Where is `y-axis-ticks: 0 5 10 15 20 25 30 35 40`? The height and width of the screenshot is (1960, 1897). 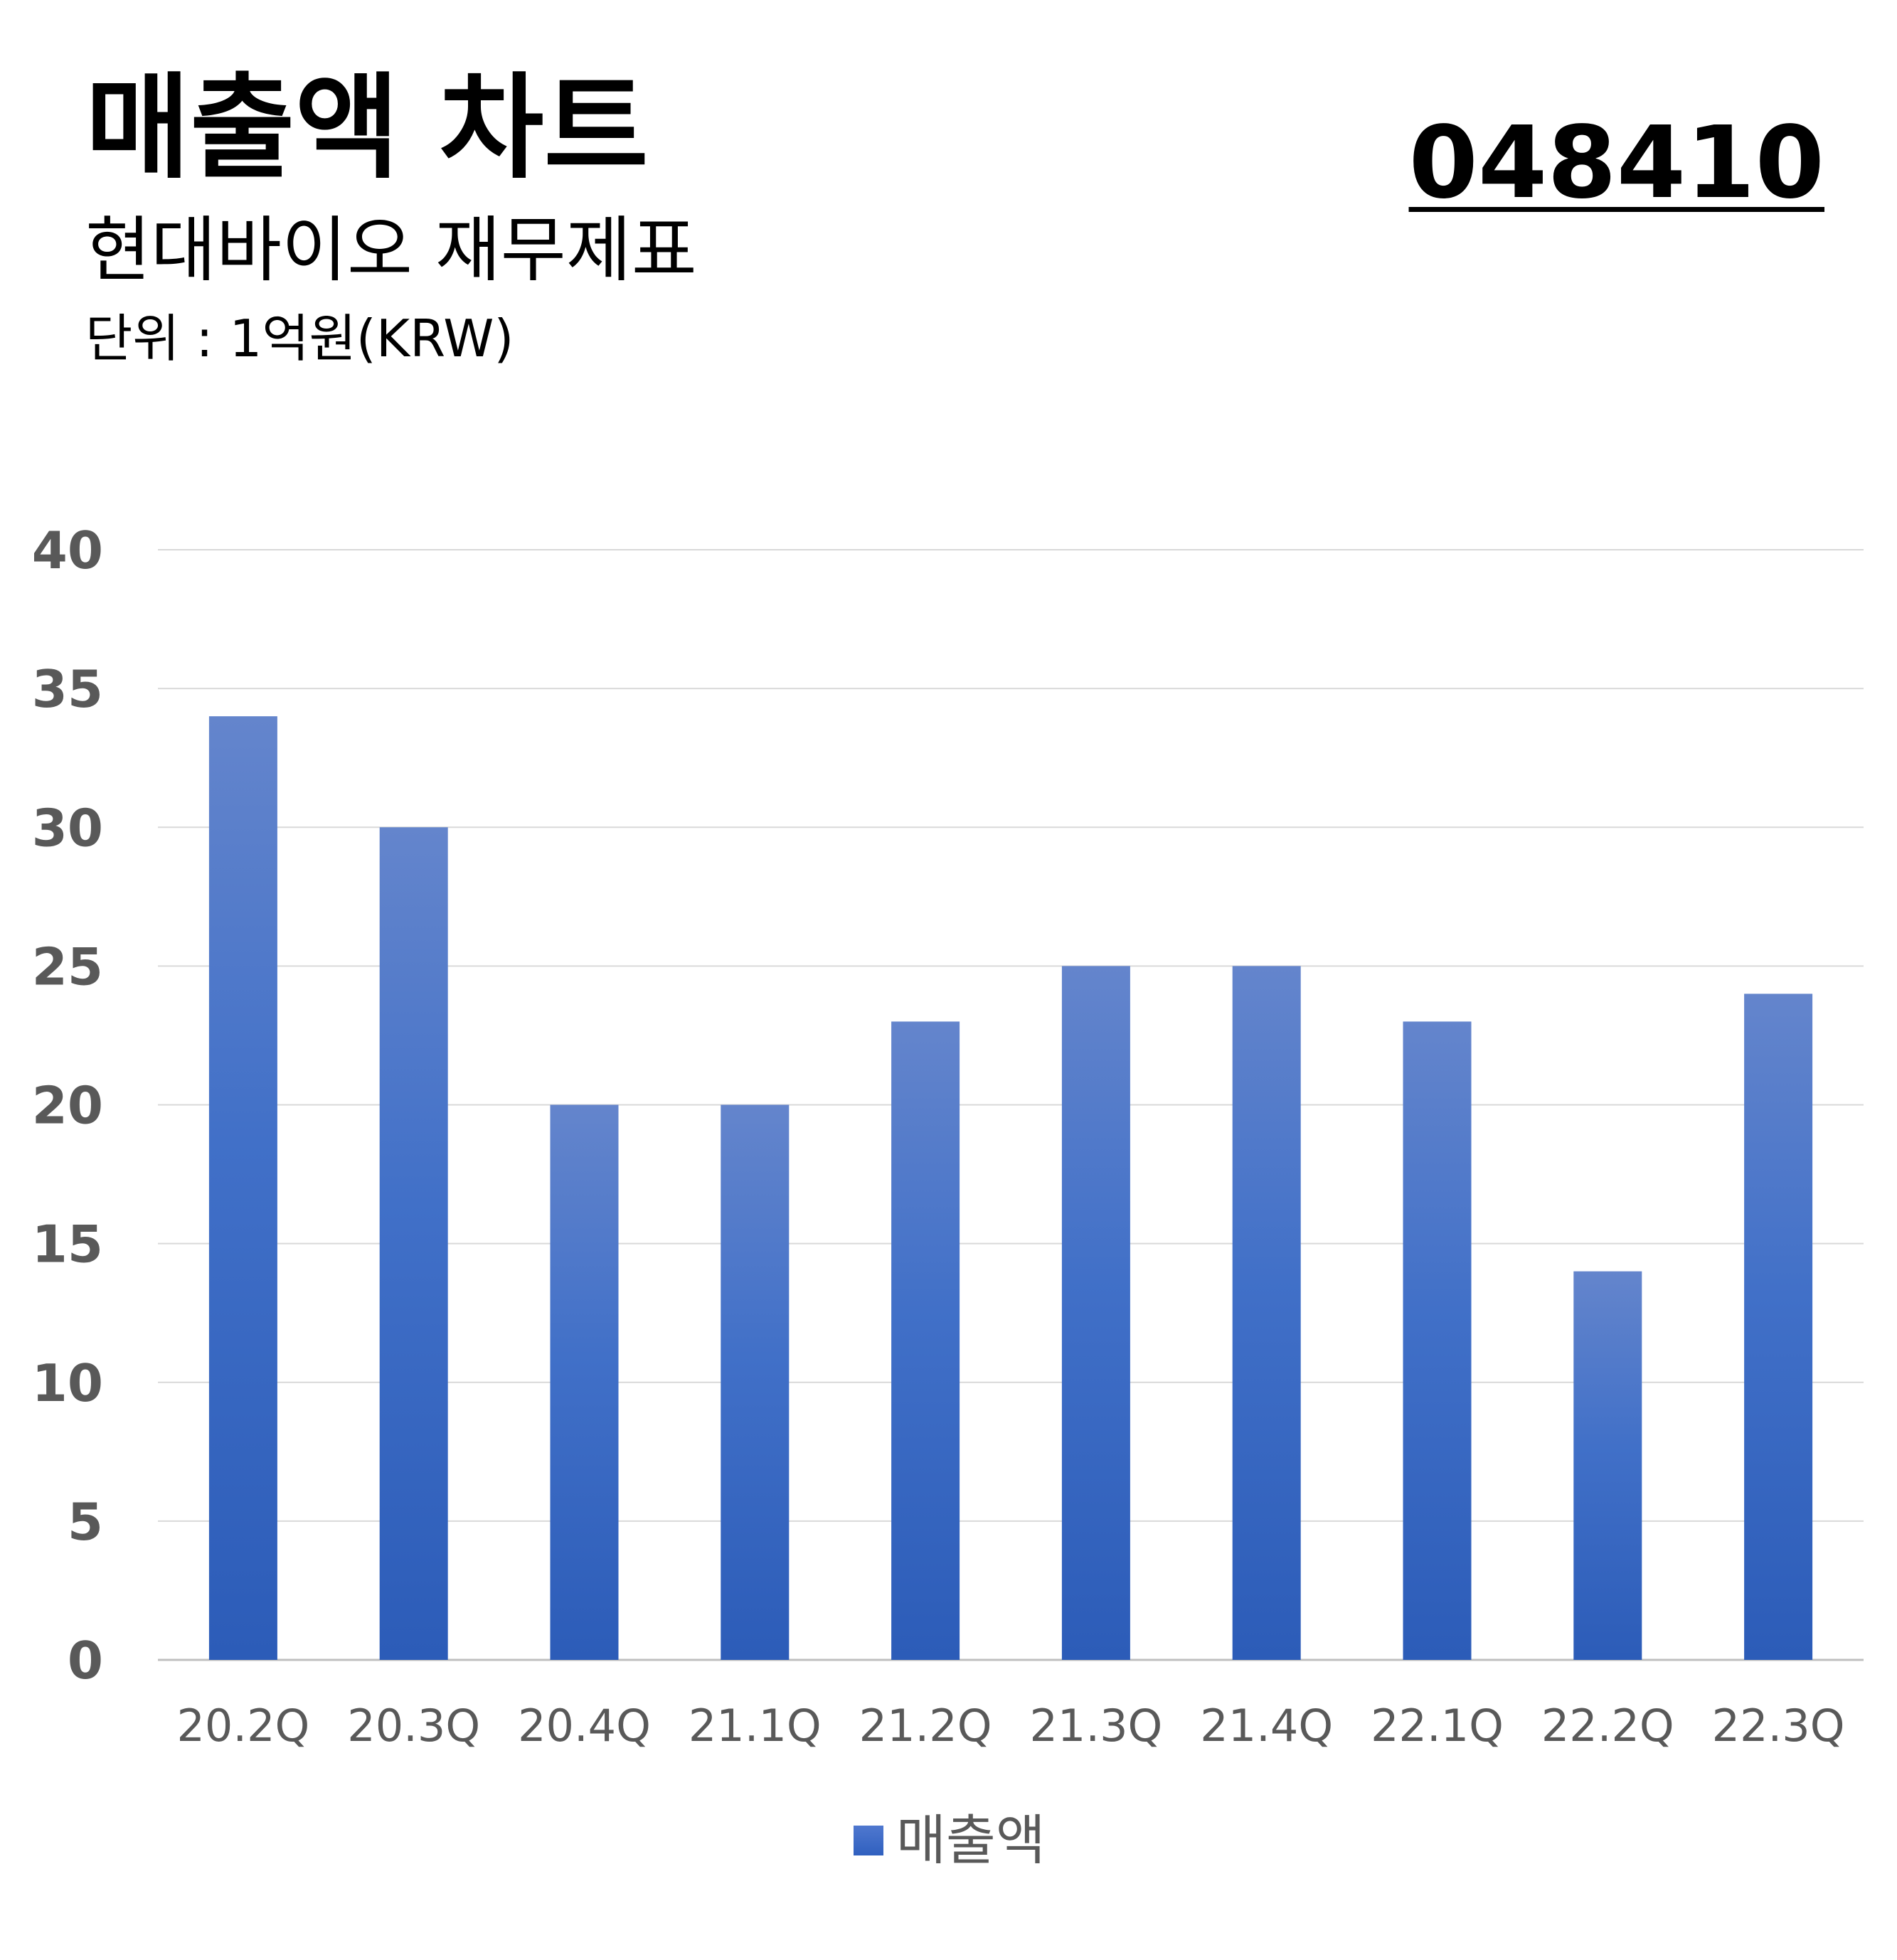 y-axis-ticks: 0 5 10 15 20 25 30 35 40 is located at coordinates (68, 1105).